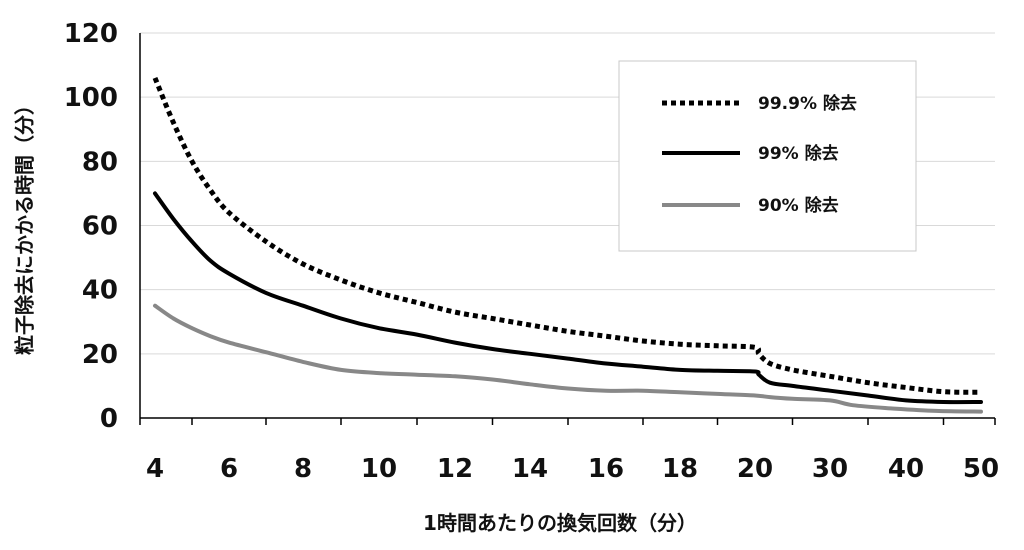  Describe the element at coordinates (455, 469) in the screenshot. I see `x-tick-label: 12` at that location.